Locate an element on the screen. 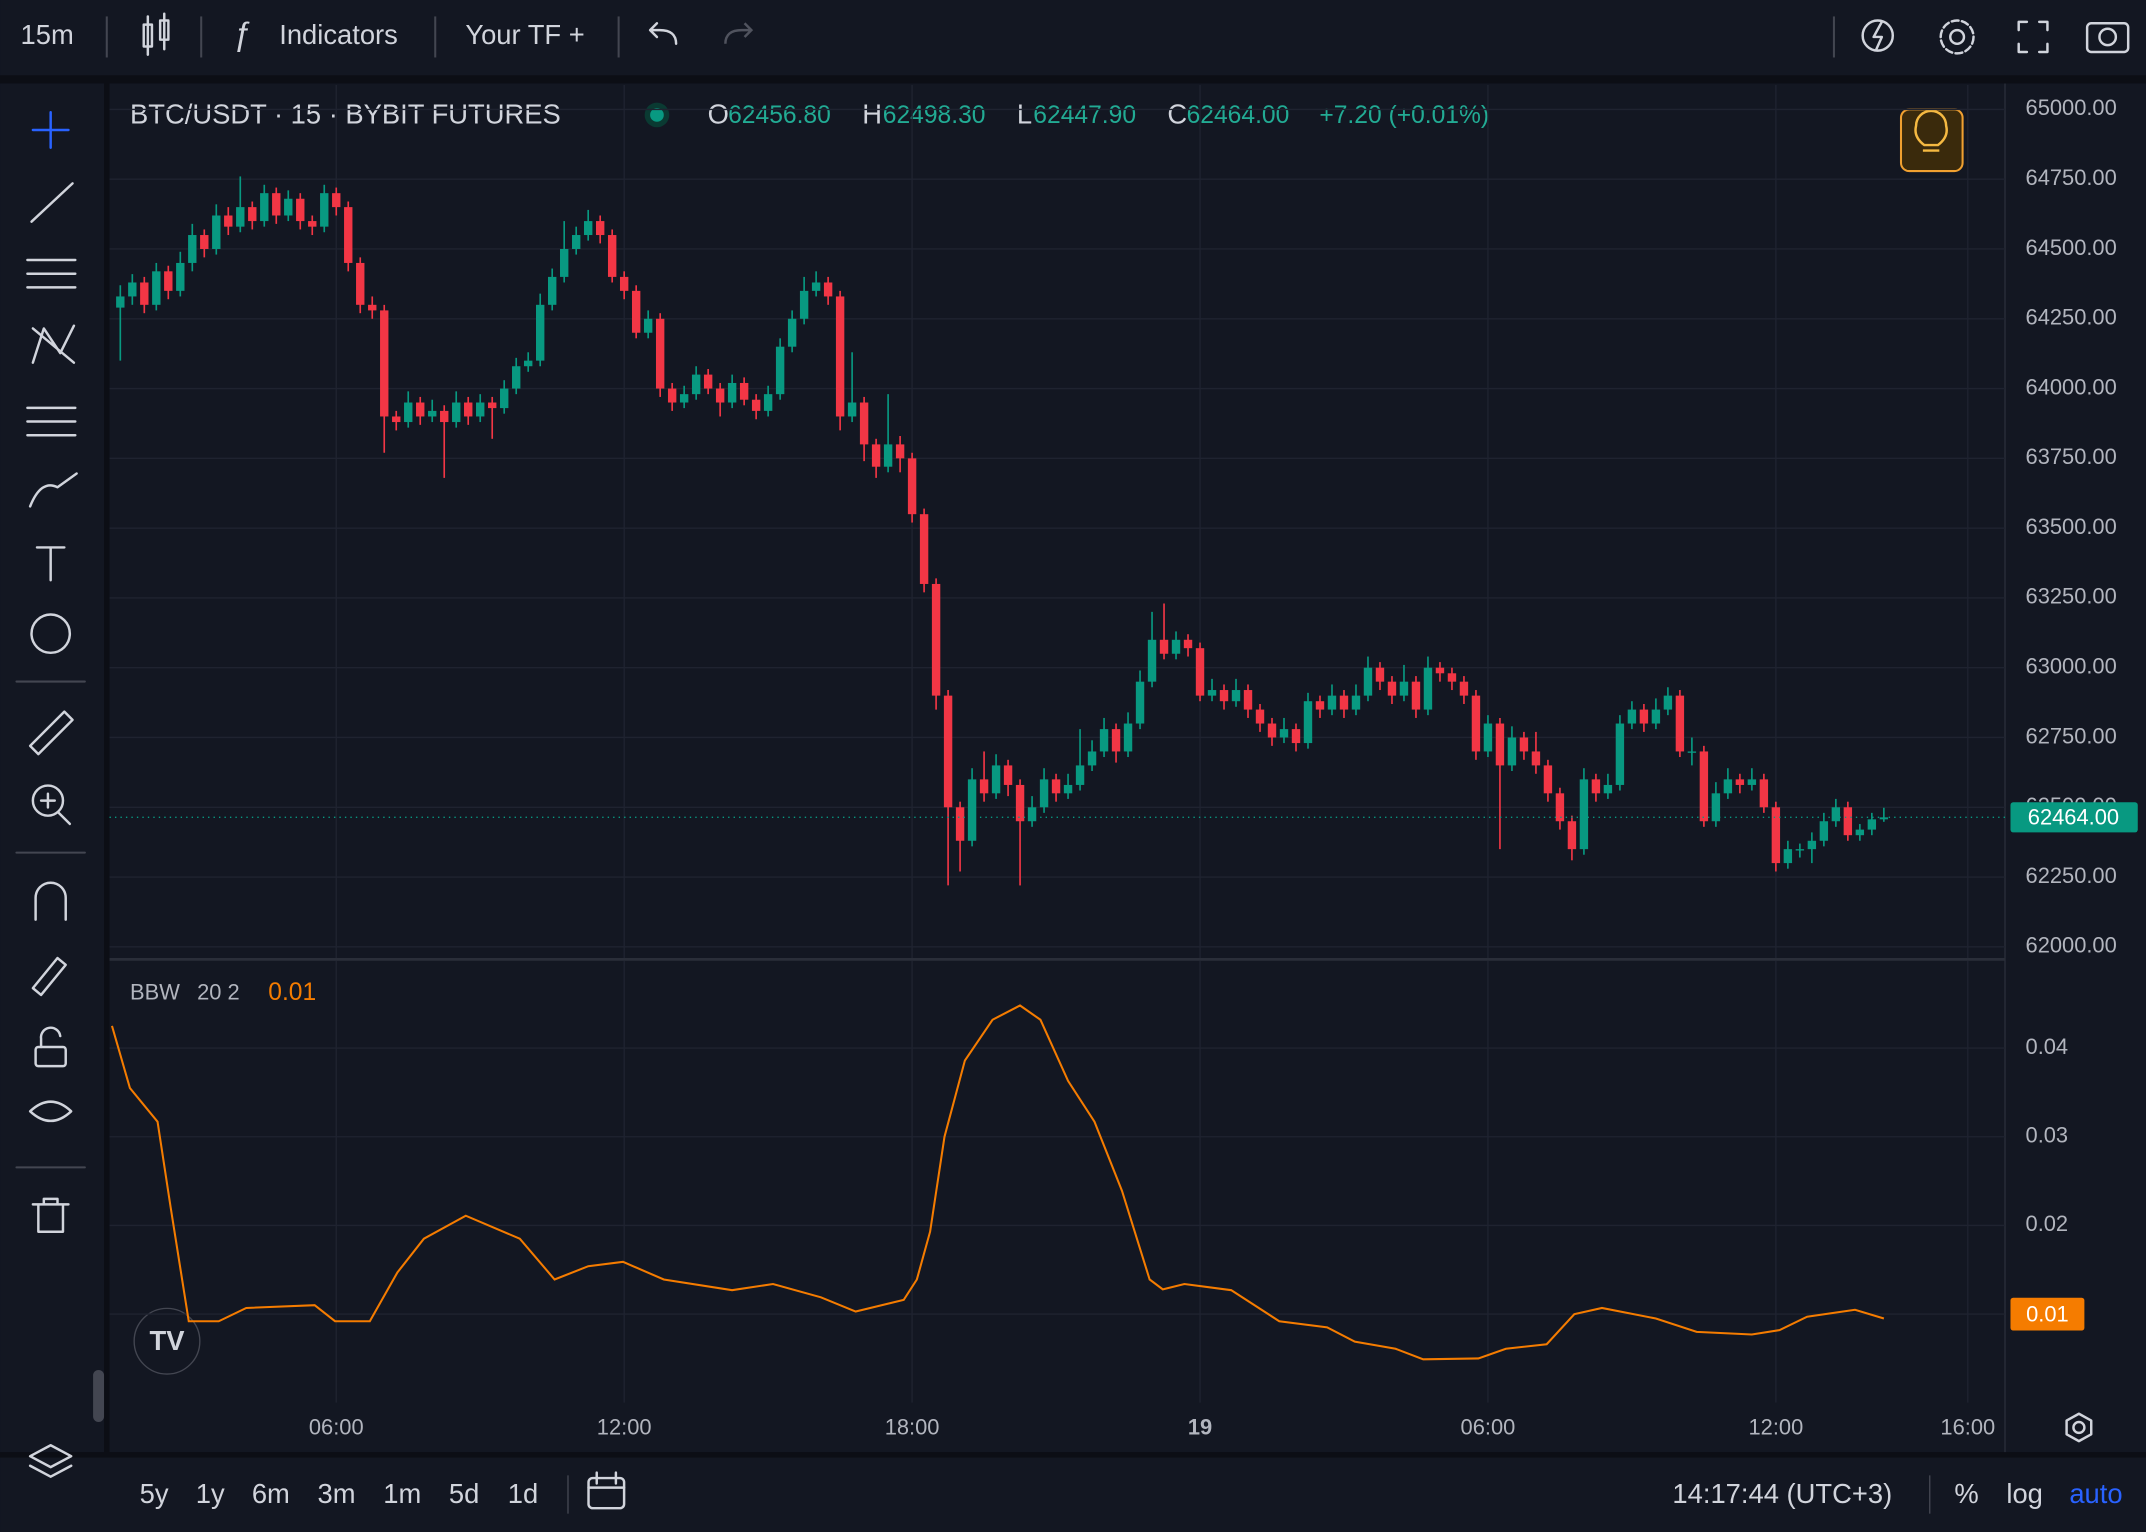 This screenshot has height=1532, width=2146. ideas-button is located at coordinates (1931, 140).